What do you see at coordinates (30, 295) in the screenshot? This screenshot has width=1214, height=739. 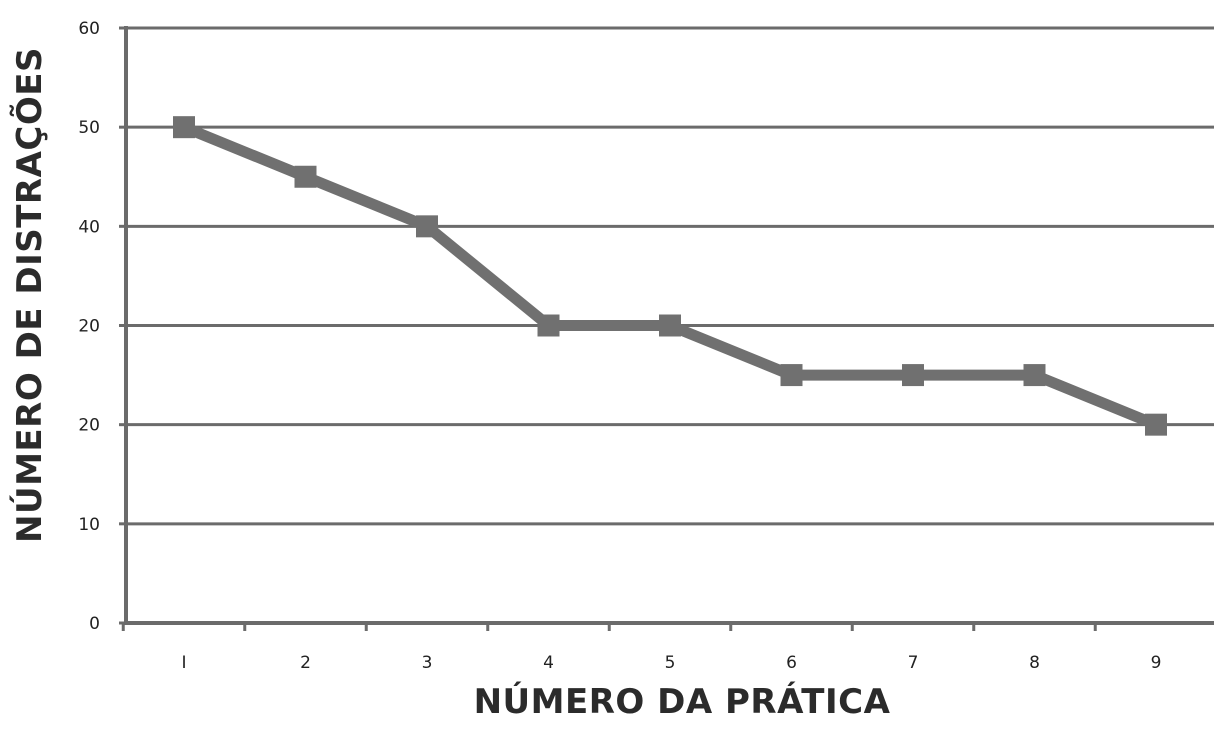 I see `y-axis-title: NÚMERO DE DISTRAÇÕES` at bounding box center [30, 295].